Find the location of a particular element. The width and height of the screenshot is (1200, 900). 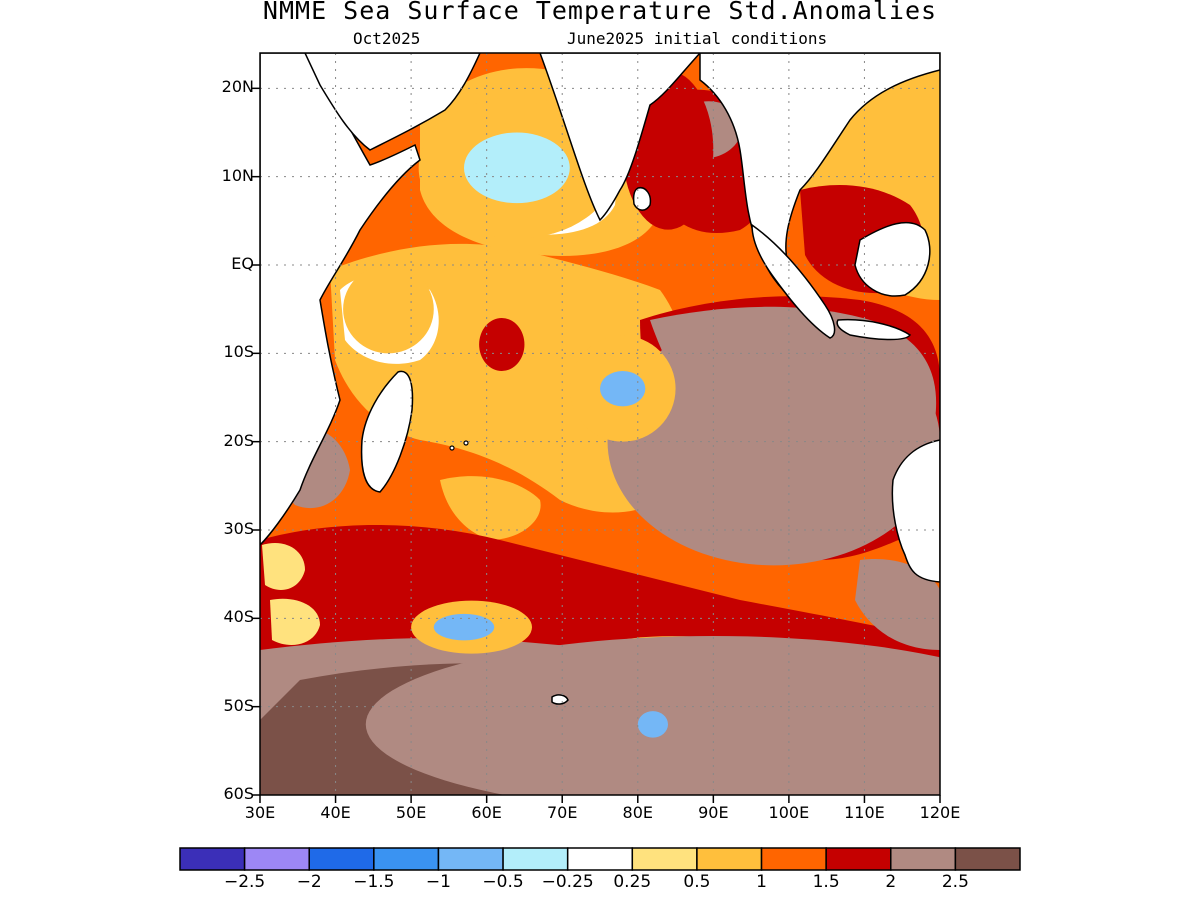

lon-tick-label: 110E is located at coordinates (864, 812).